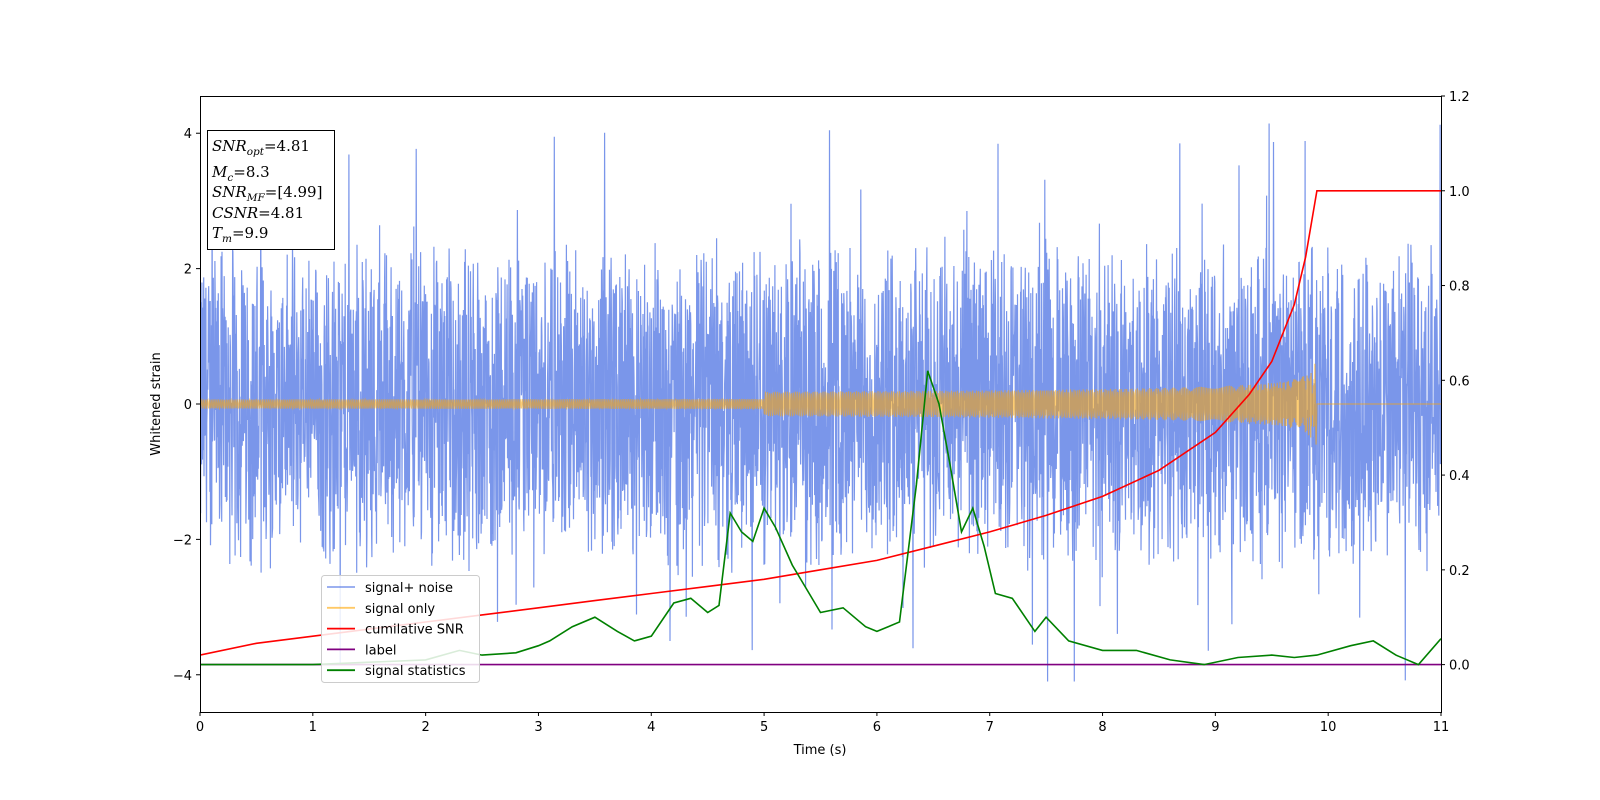 Image resolution: width=1600 pixels, height=800 pixels. What do you see at coordinates (188, 134) in the screenshot?
I see `y-tick-label: 4` at bounding box center [188, 134].